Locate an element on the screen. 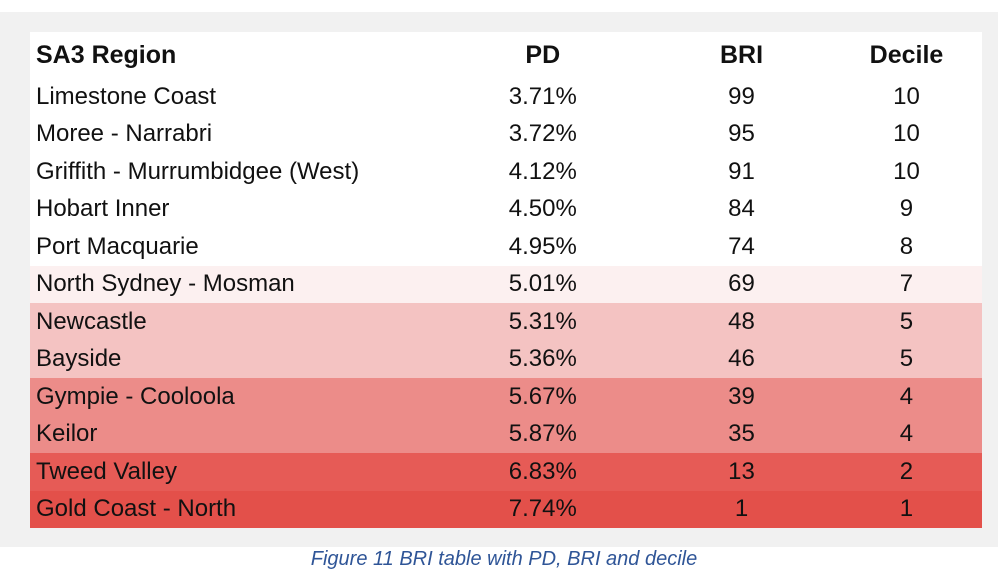  cell-region: Limestone Coast is located at coordinates (126, 96).